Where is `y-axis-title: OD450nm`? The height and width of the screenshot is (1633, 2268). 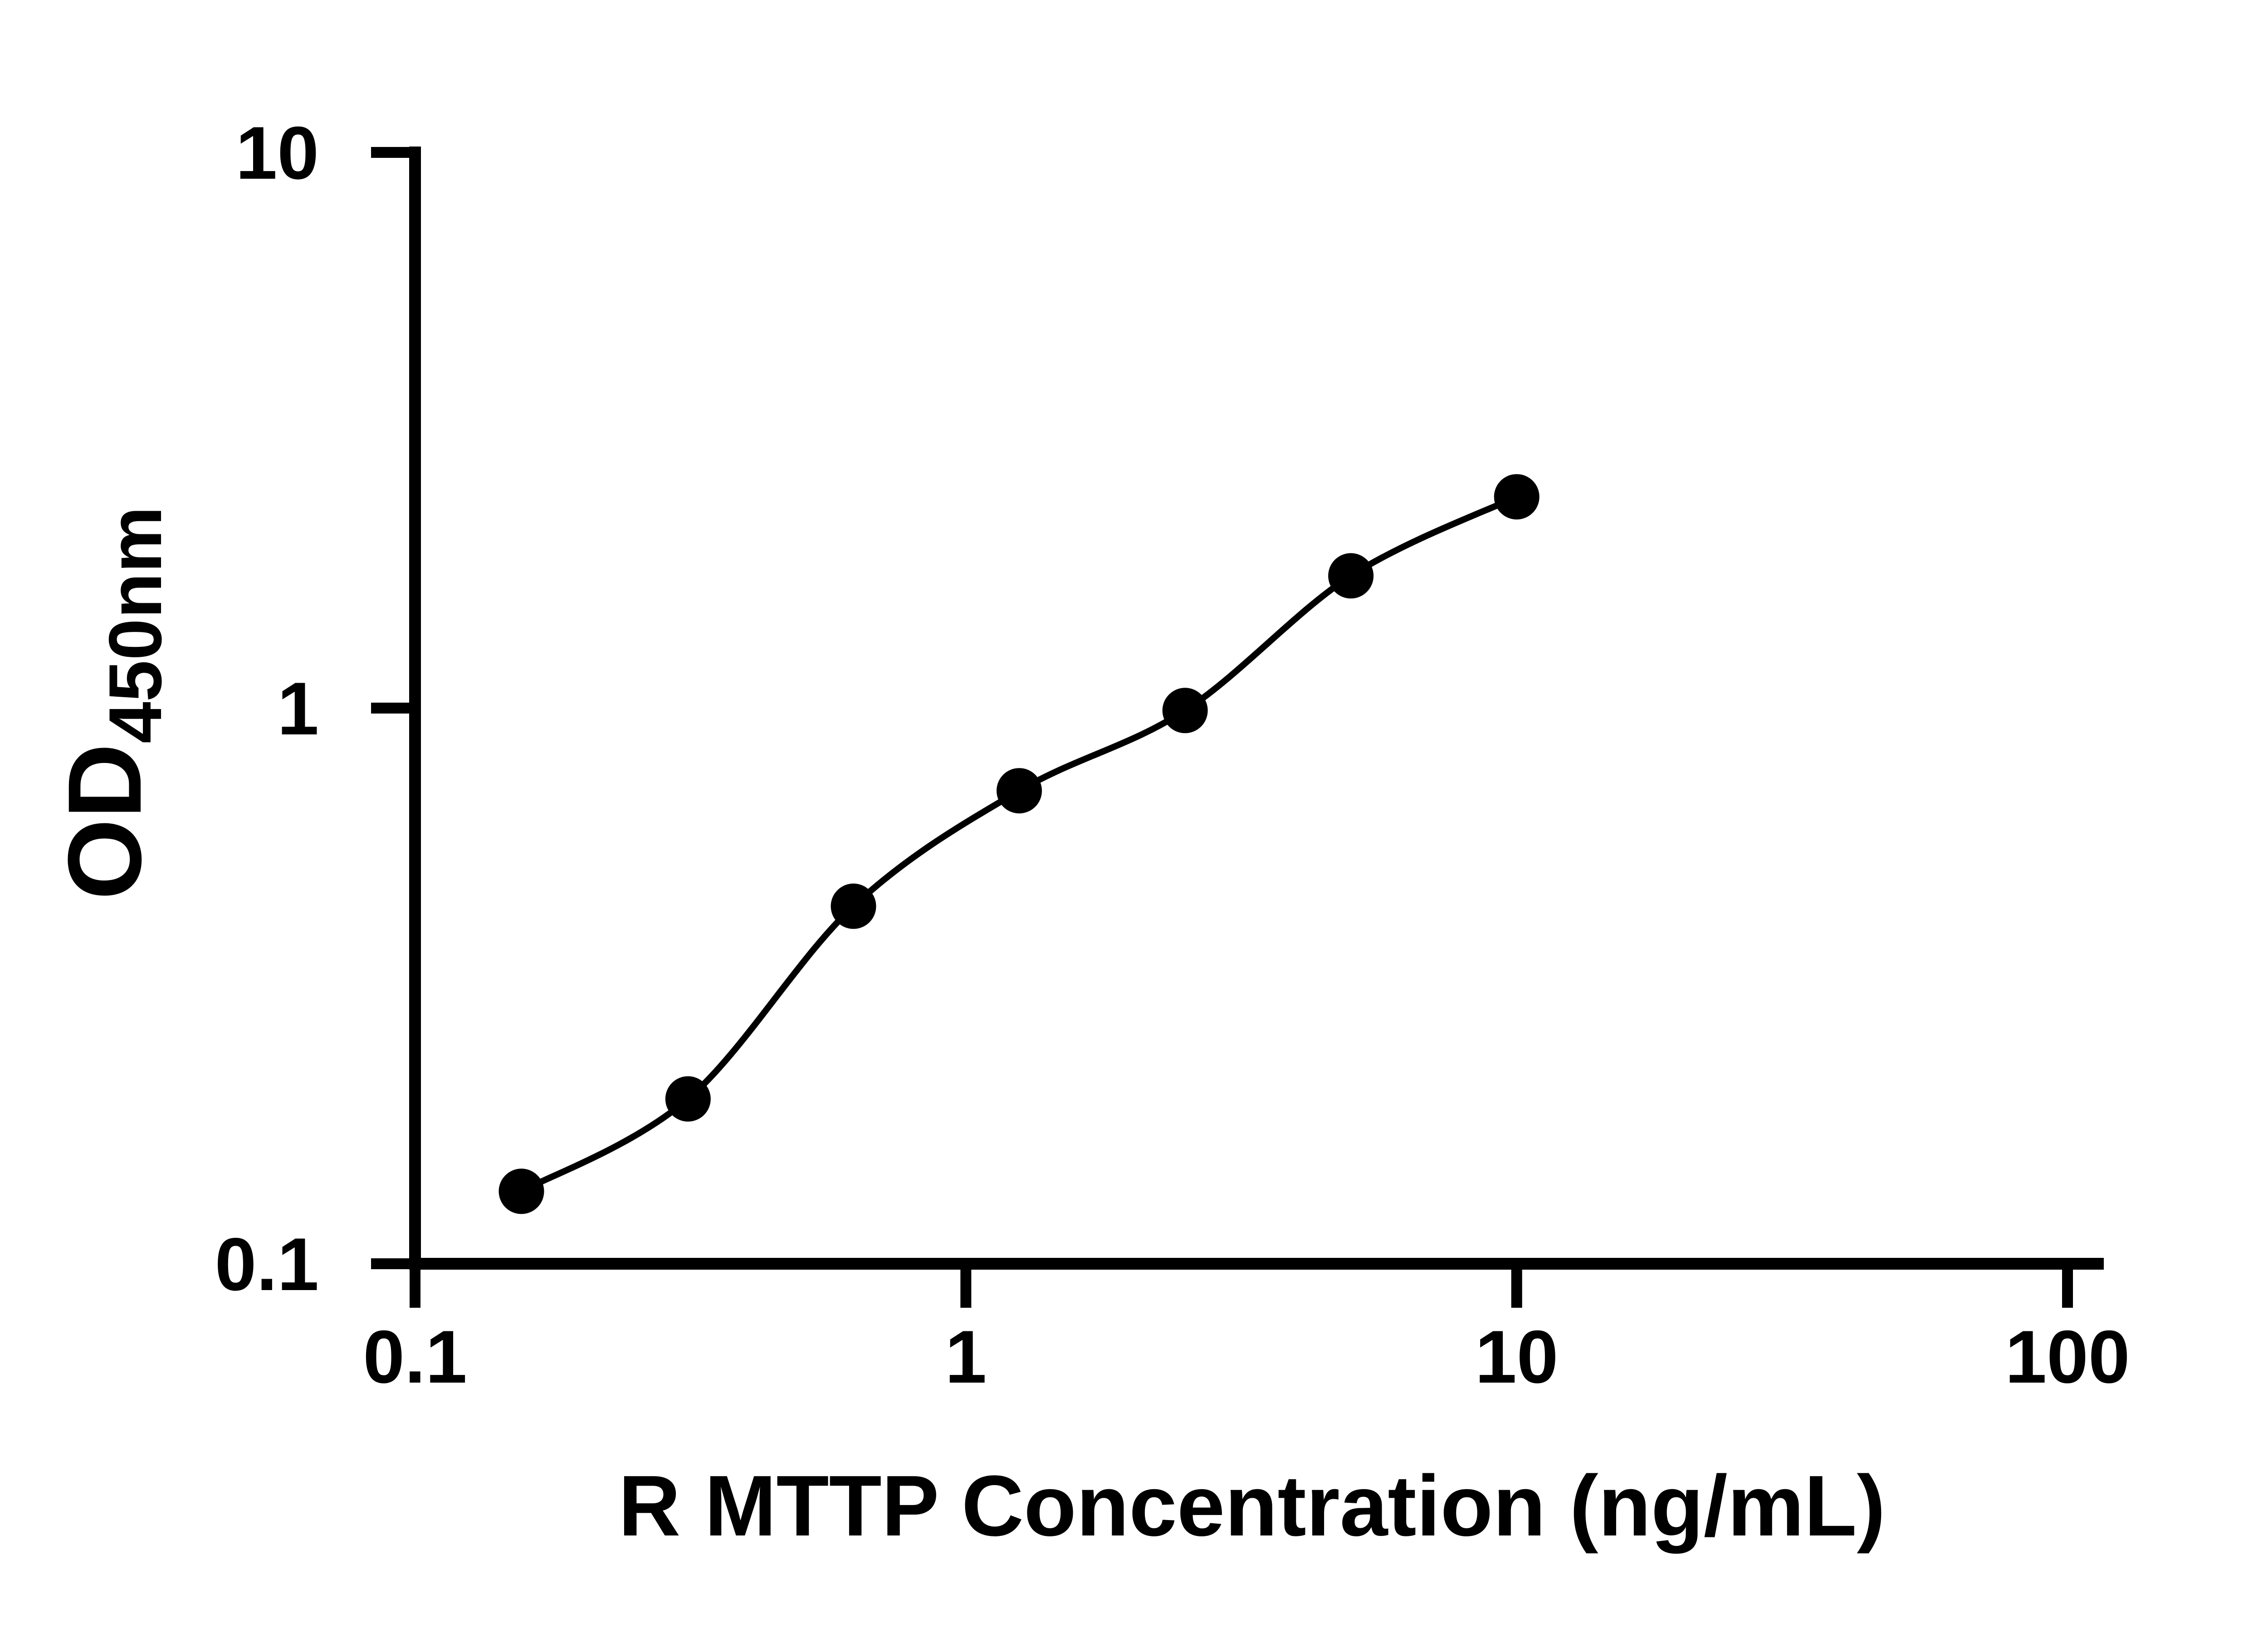
y-axis-title: OD450nm is located at coordinates (112, 703).